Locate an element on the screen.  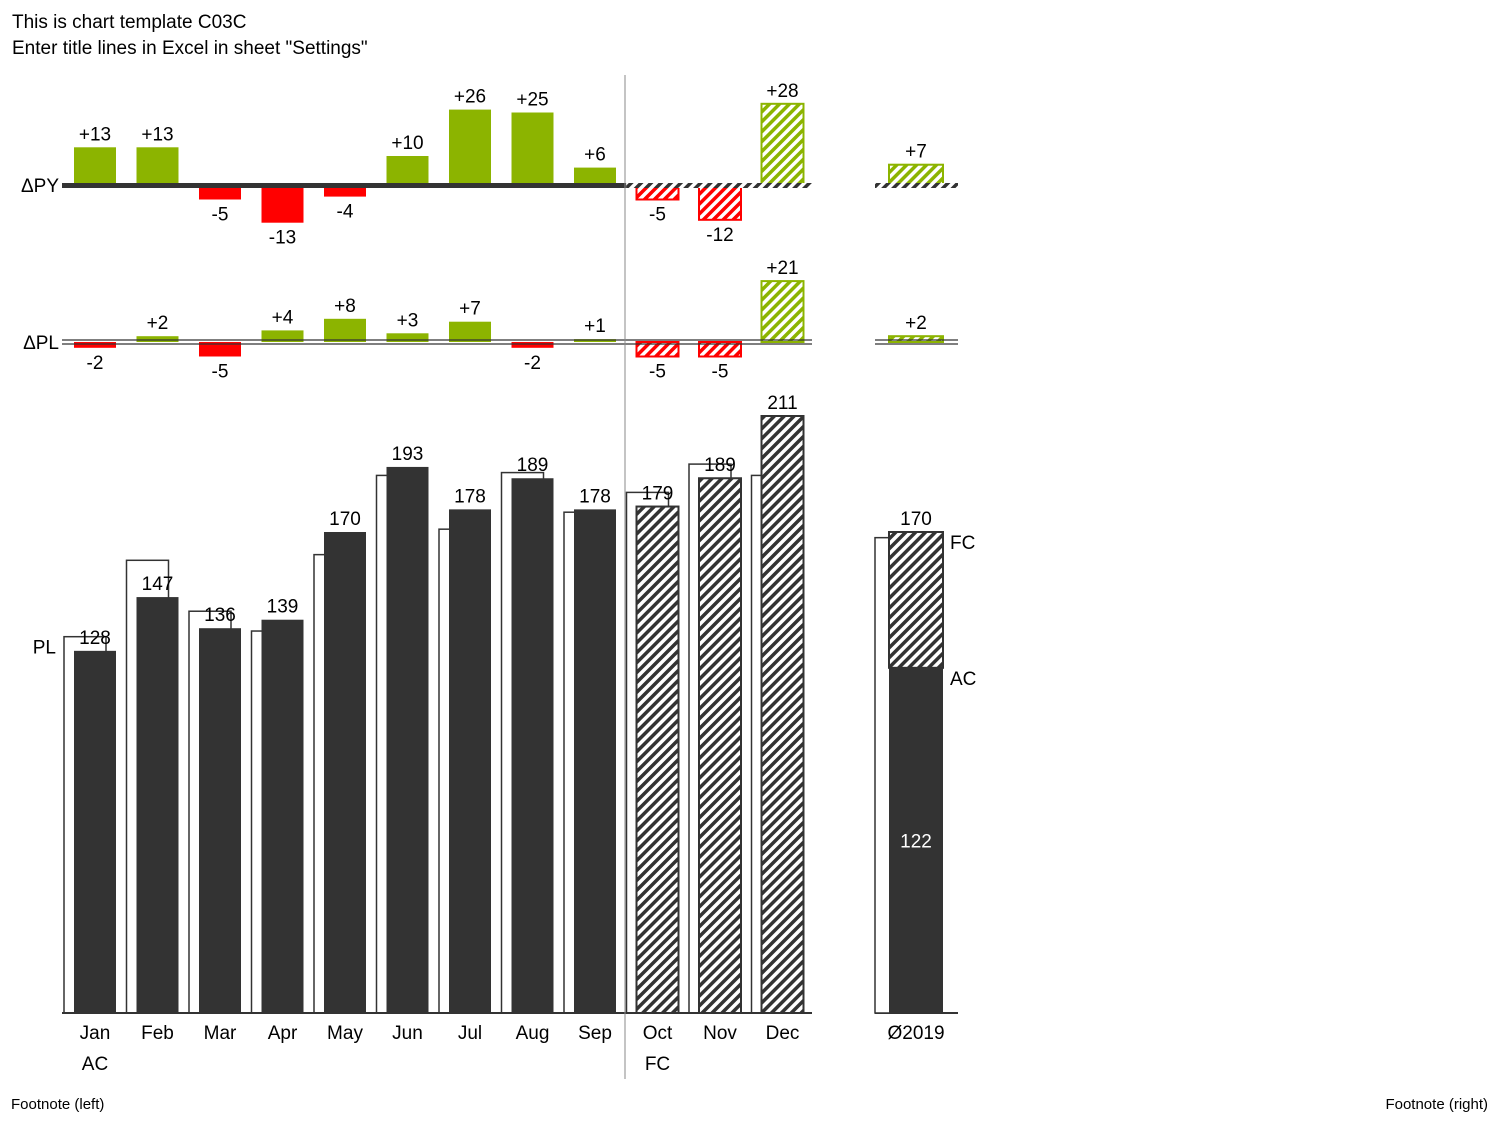
value-label: 170 is located at coordinates (345, 519).